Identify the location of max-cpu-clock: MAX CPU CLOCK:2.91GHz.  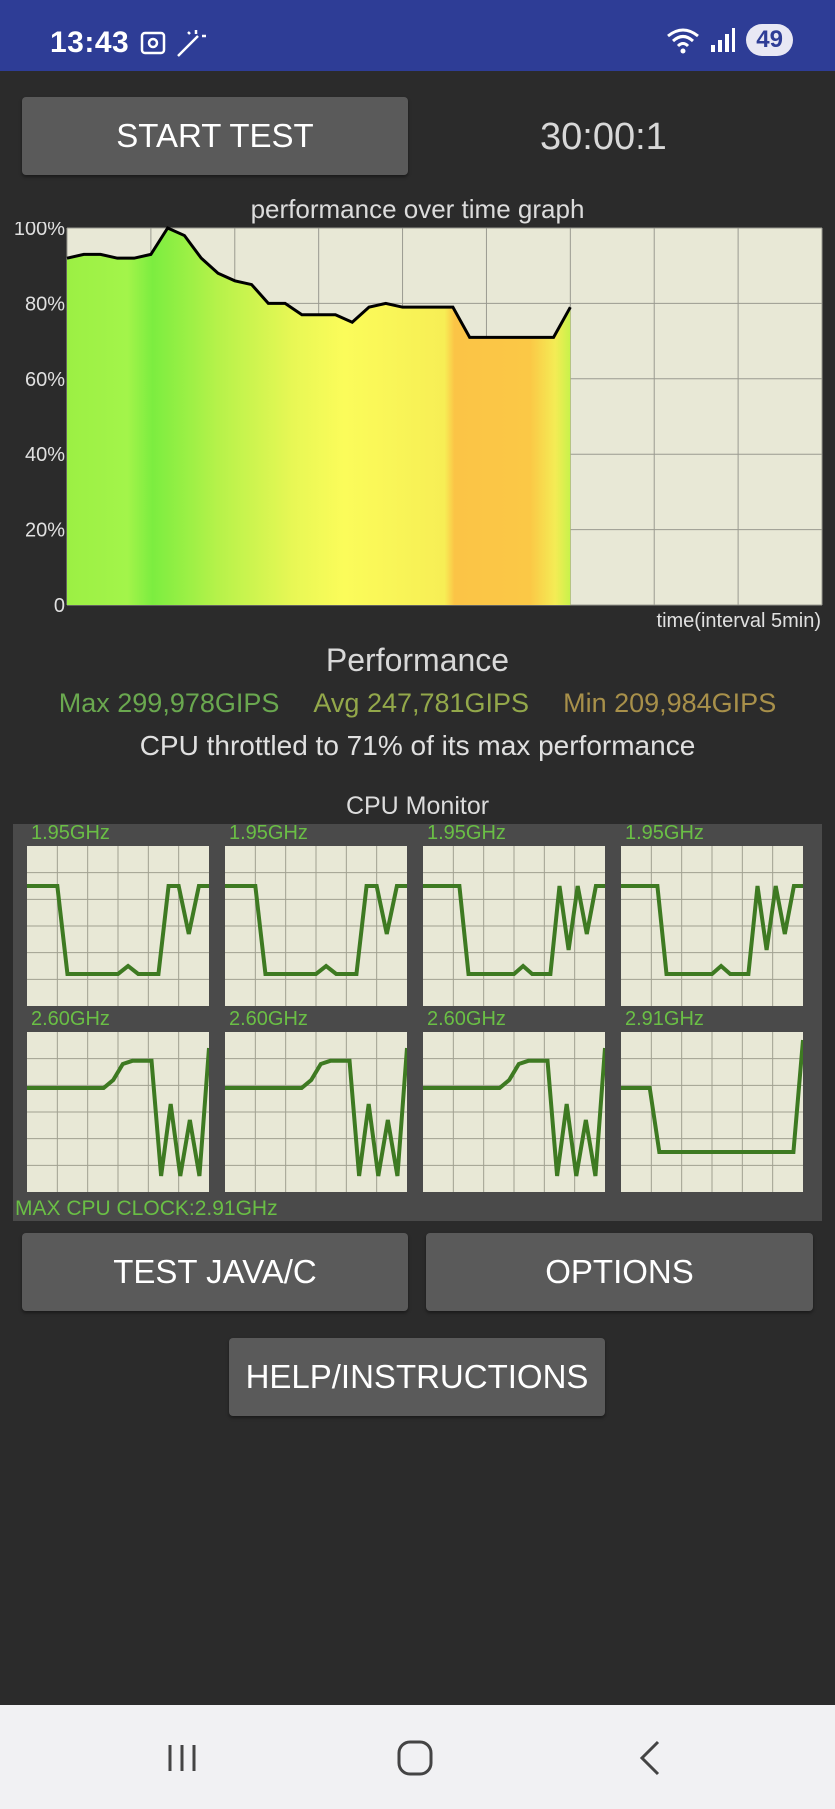
(146, 1208).